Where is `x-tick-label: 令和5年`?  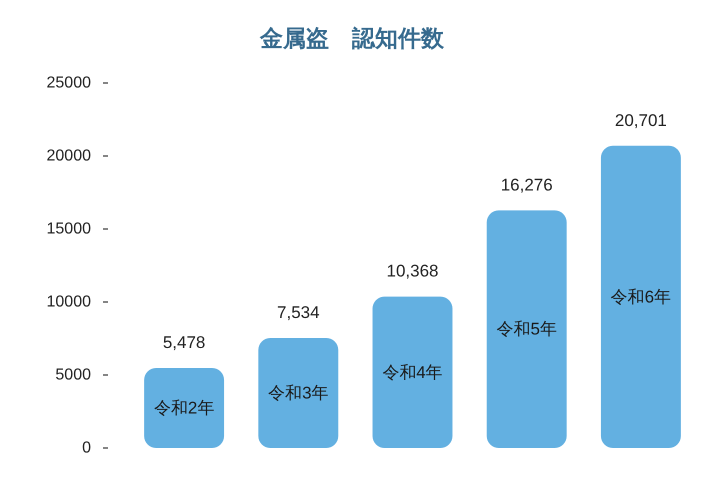 x-tick-label: 令和5年 is located at coordinates (526, 329).